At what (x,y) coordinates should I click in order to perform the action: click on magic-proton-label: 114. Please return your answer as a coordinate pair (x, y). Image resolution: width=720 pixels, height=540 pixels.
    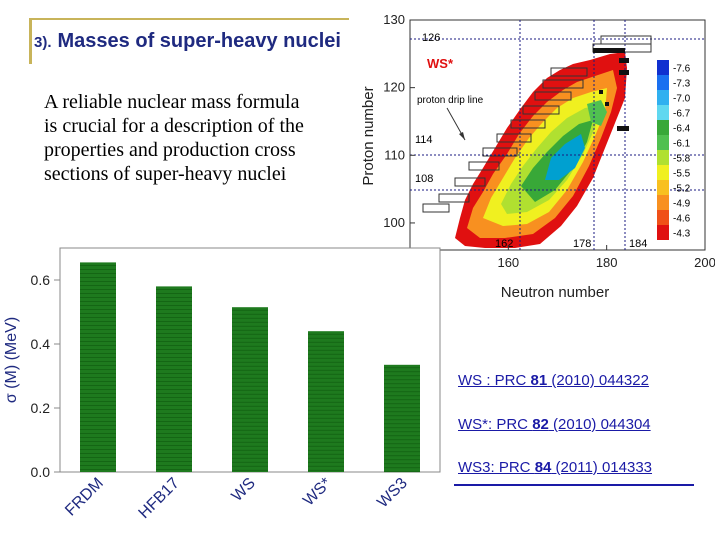
    Looking at the image, I should click on (424, 140).